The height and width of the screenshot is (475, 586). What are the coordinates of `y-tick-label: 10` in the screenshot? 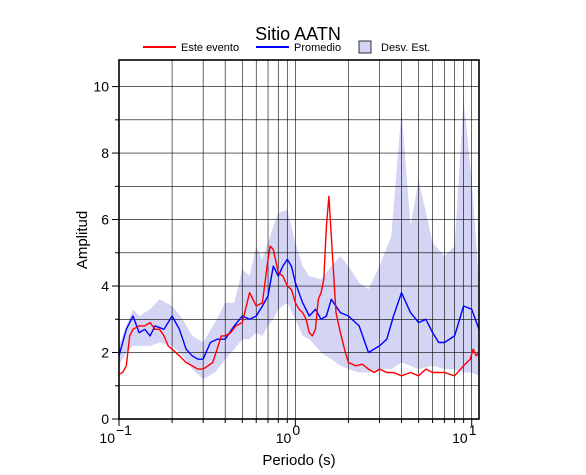 It's located at (101, 87).